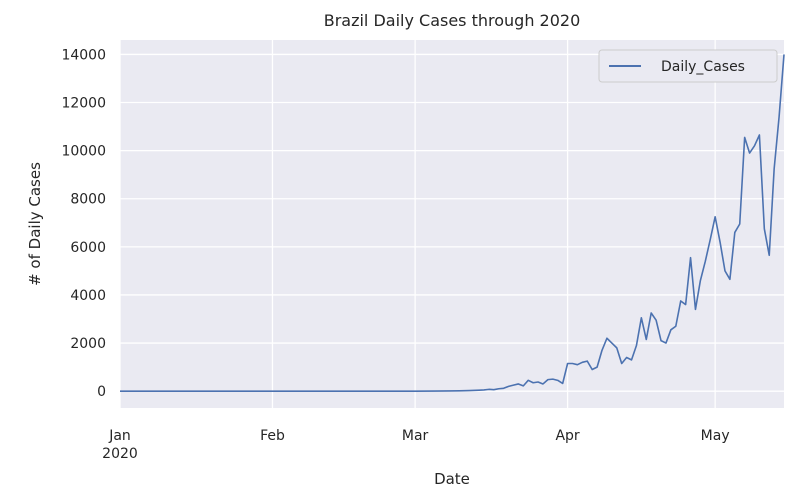 The height and width of the screenshot is (504, 812). I want to click on x-tick-label: May, so click(715, 436).